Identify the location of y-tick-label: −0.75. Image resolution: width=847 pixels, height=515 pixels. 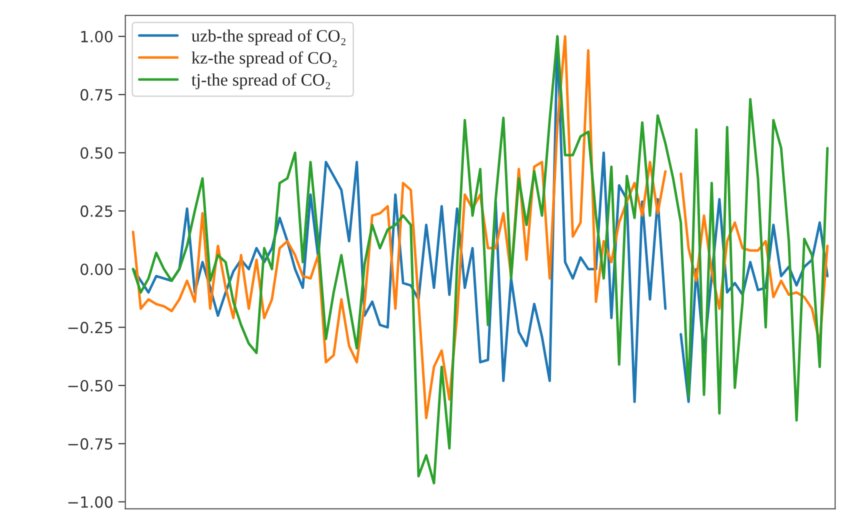
(90, 444).